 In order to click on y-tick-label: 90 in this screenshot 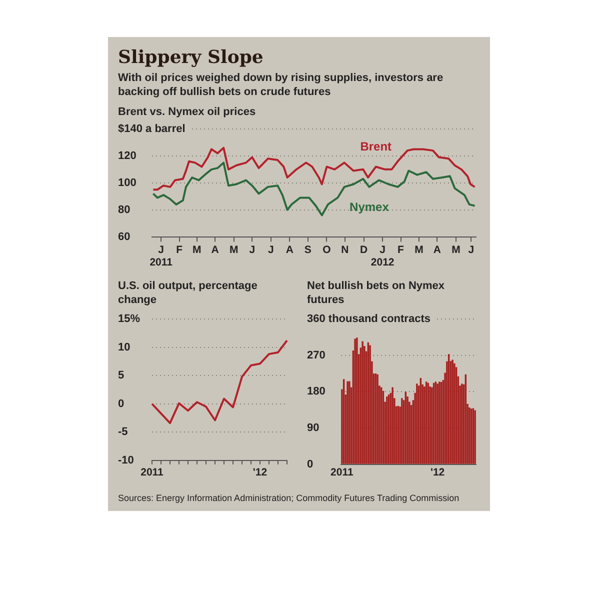, I will do `click(313, 428)`.